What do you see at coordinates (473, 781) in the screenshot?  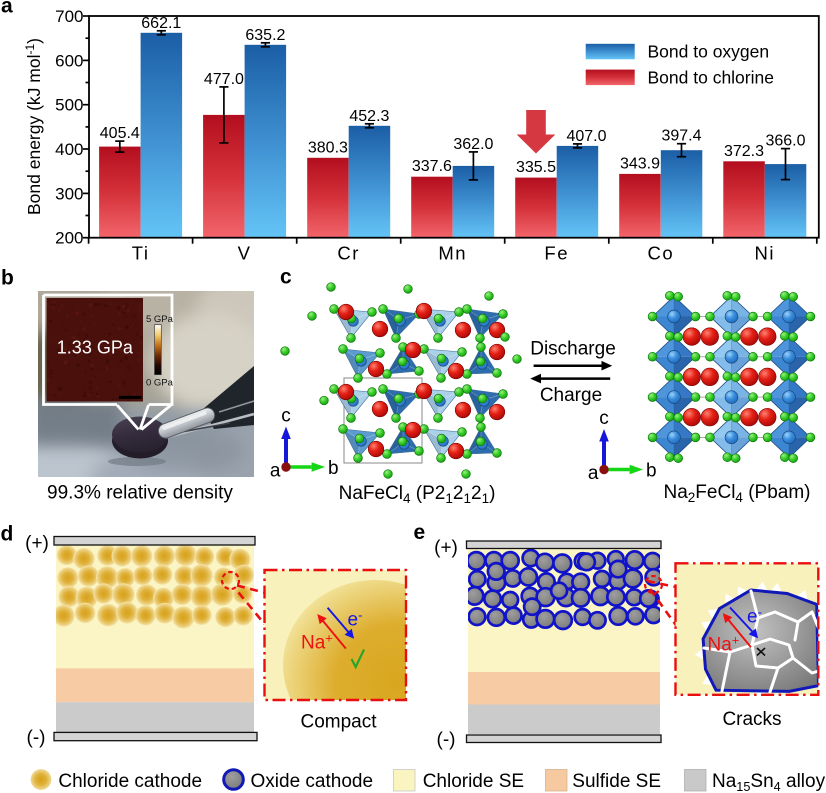 I see `svg-text: Chloride SE` at bounding box center [473, 781].